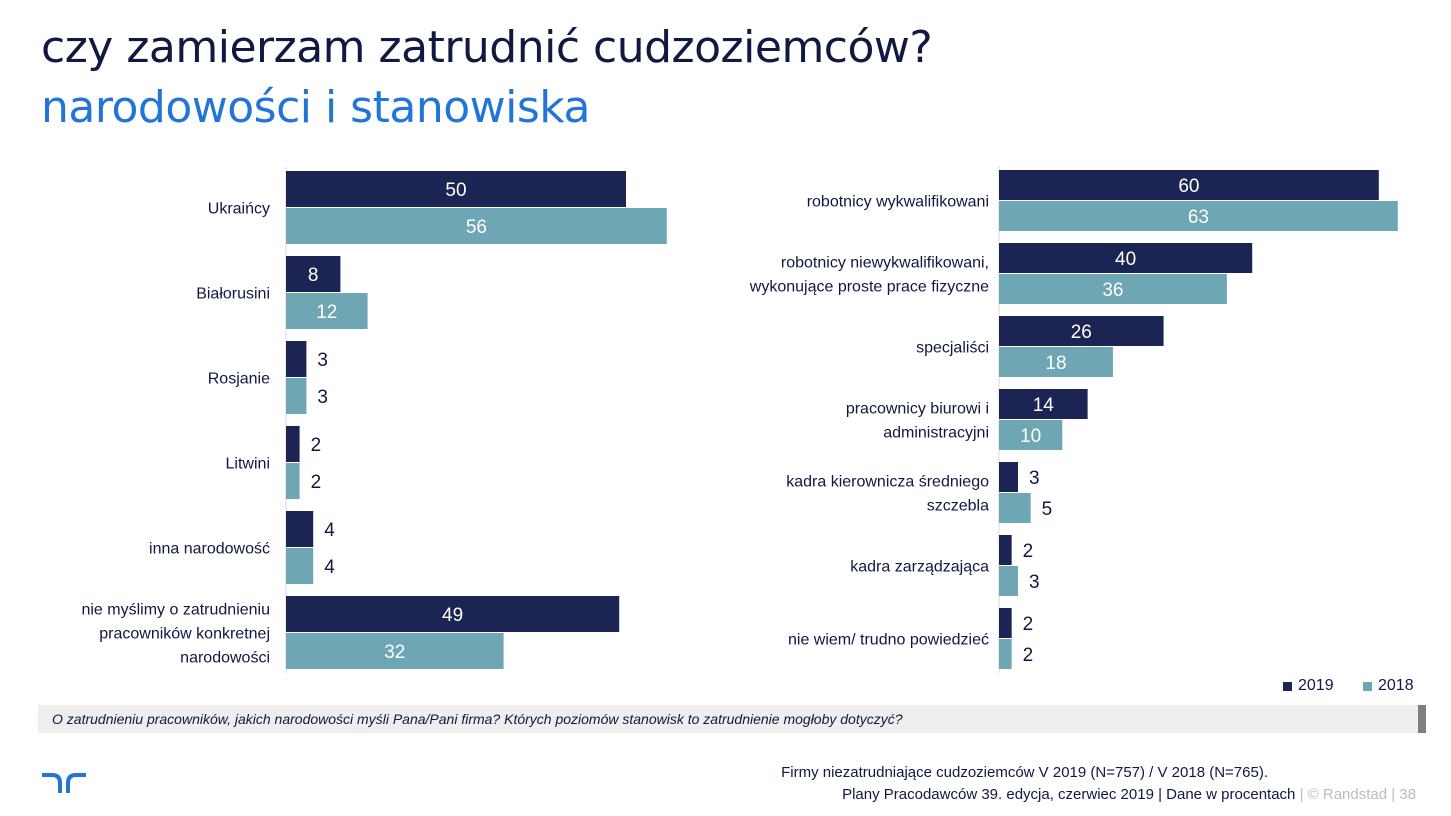  Describe the element at coordinates (1047, 509) in the screenshot. I see `data-label-2018: 5` at that location.